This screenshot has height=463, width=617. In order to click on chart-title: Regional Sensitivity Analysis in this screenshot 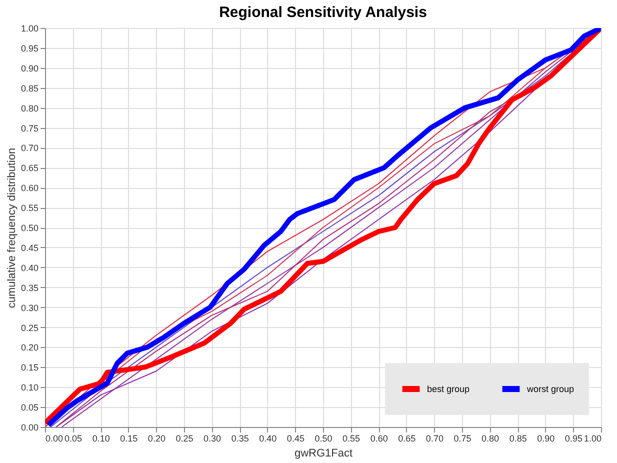, I will do `click(323, 12)`.